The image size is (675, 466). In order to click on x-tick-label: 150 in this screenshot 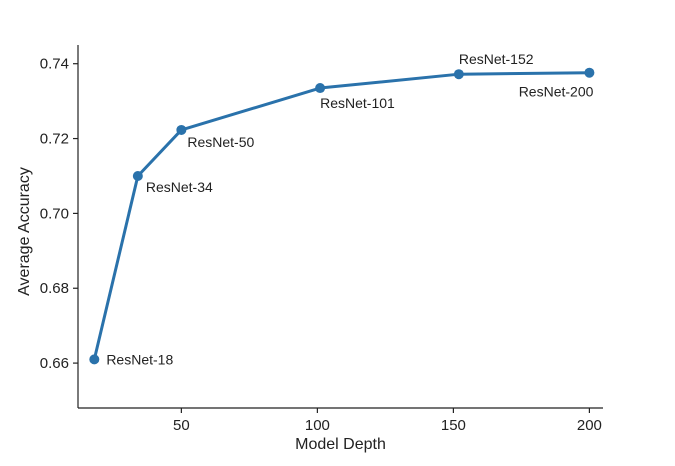, I will do `click(453, 425)`.